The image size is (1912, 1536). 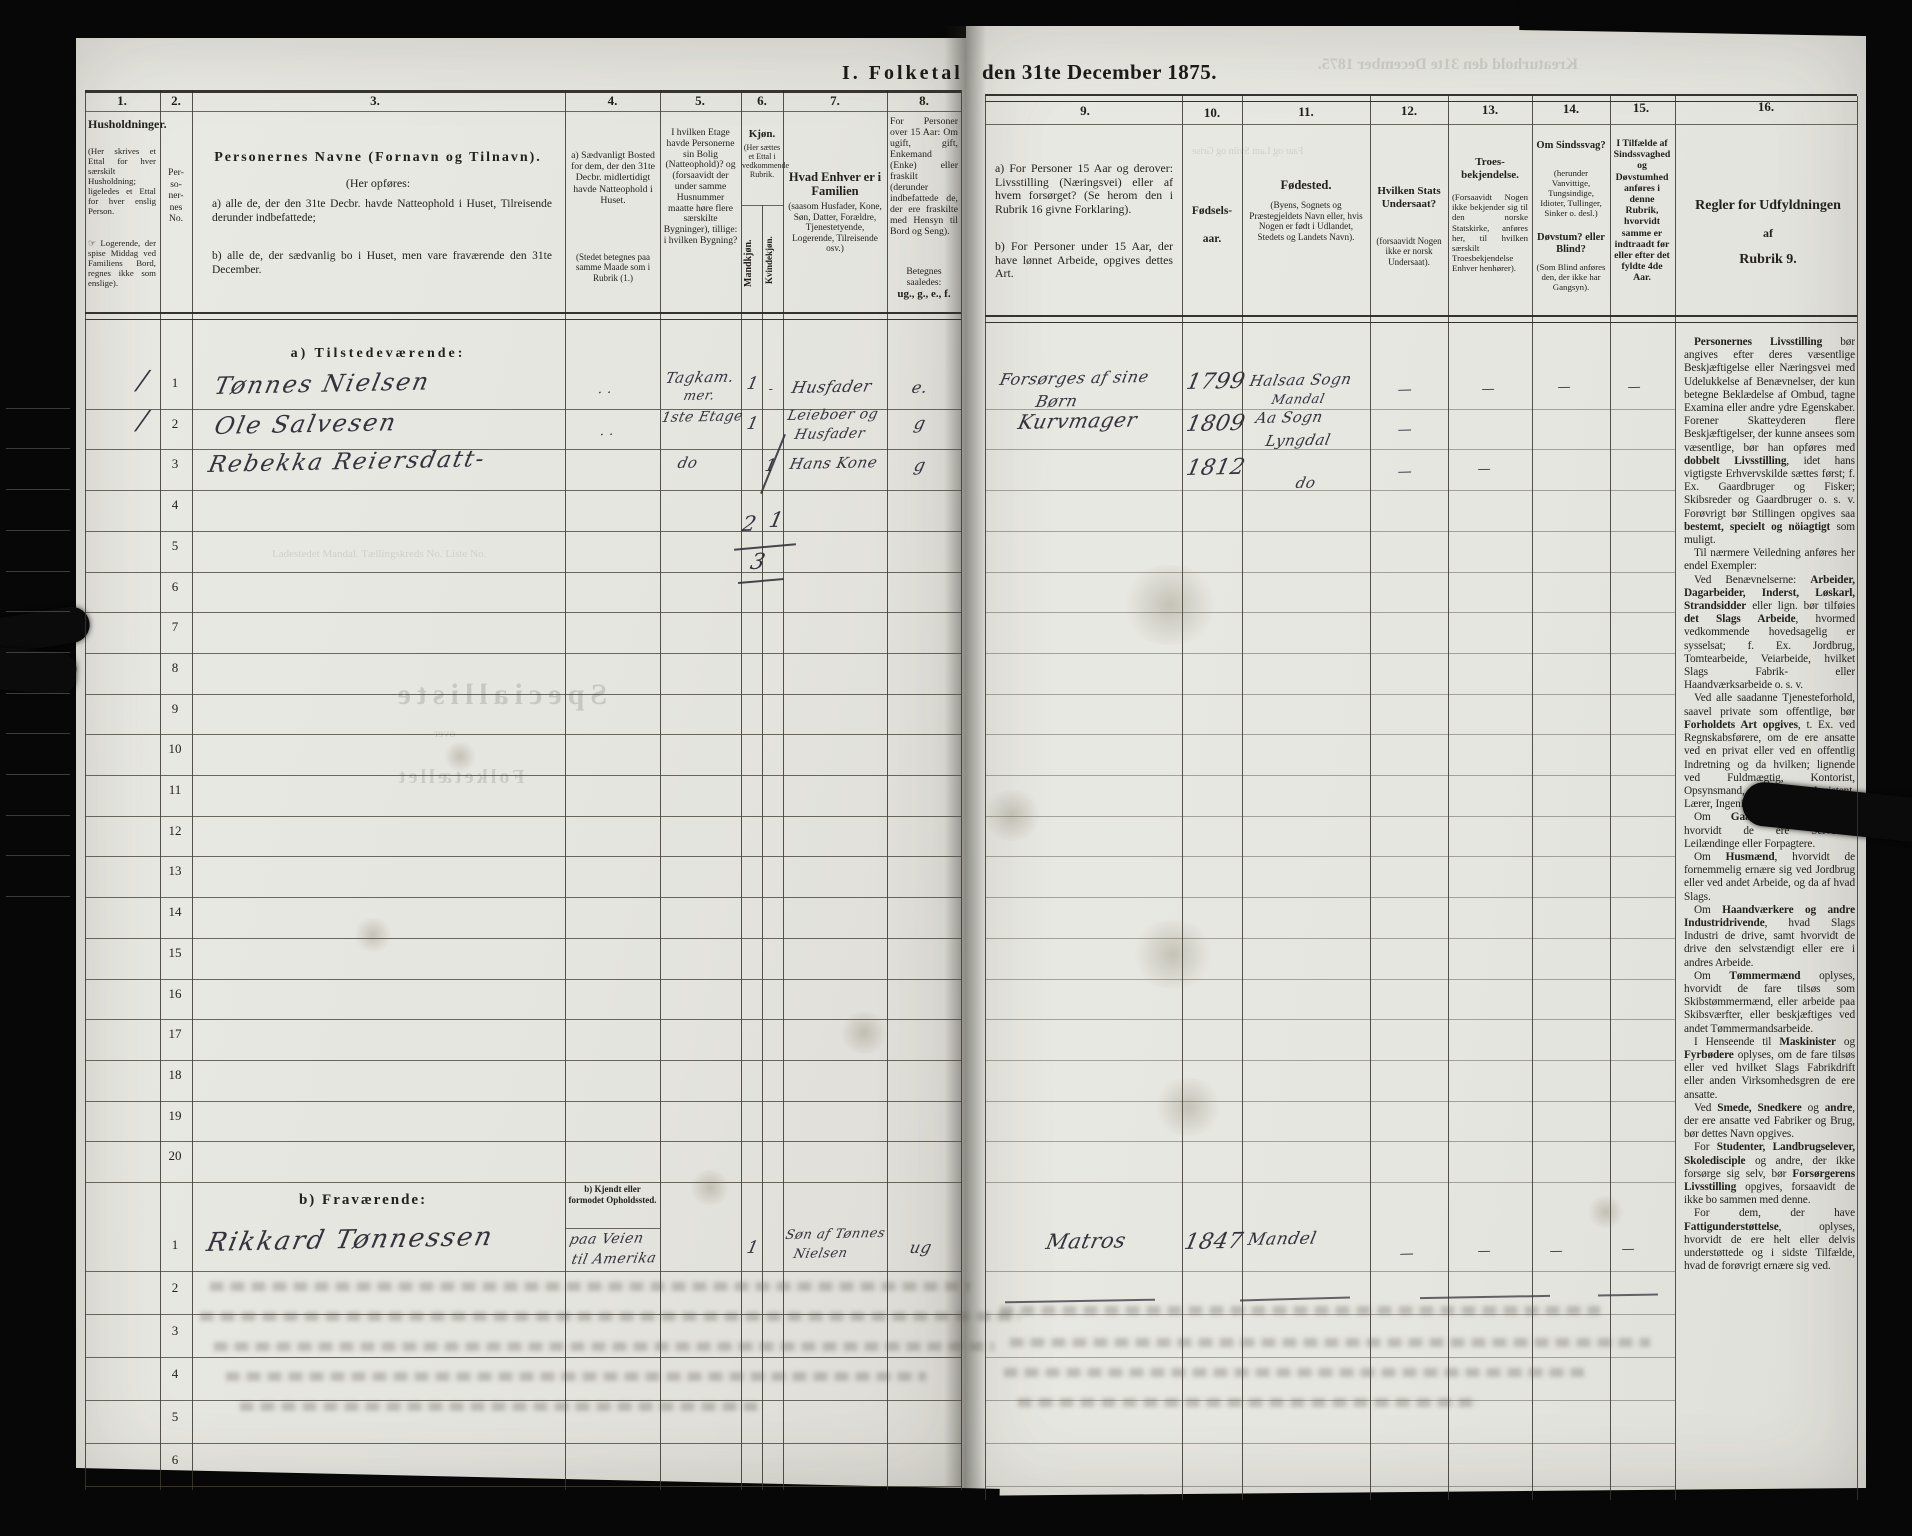 I want to click on hw-a2-birth-year: 1809, so click(x=1216, y=423).